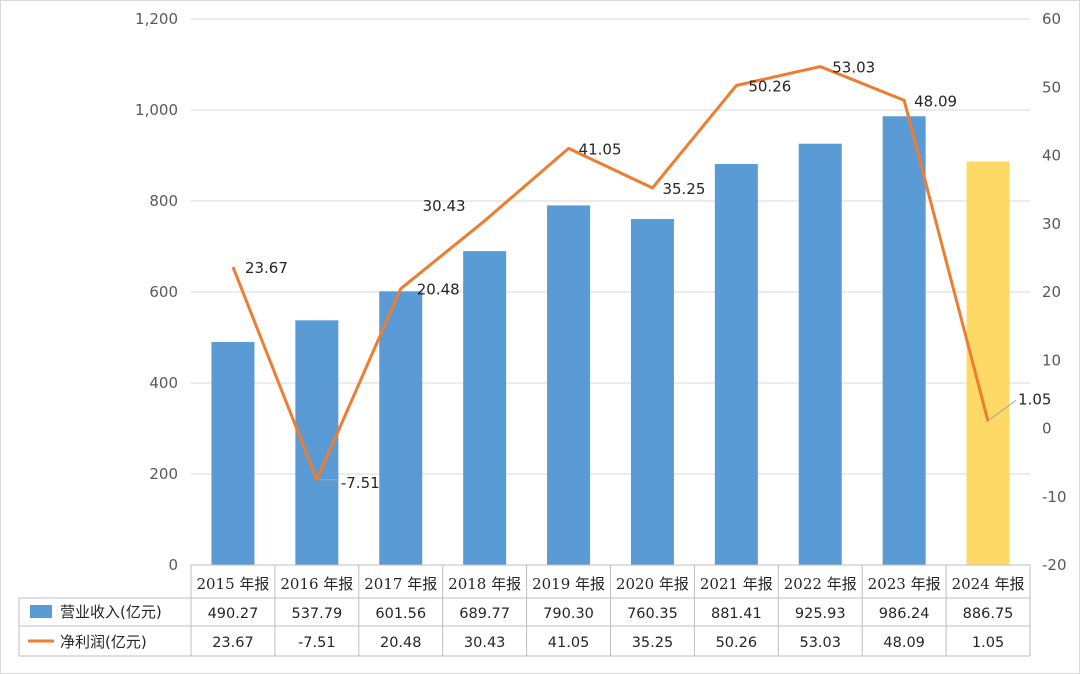 The image size is (1080, 674). Describe the element at coordinates (652, 614) in the screenshot. I see `table-cell-revenue: 760.35` at that location.